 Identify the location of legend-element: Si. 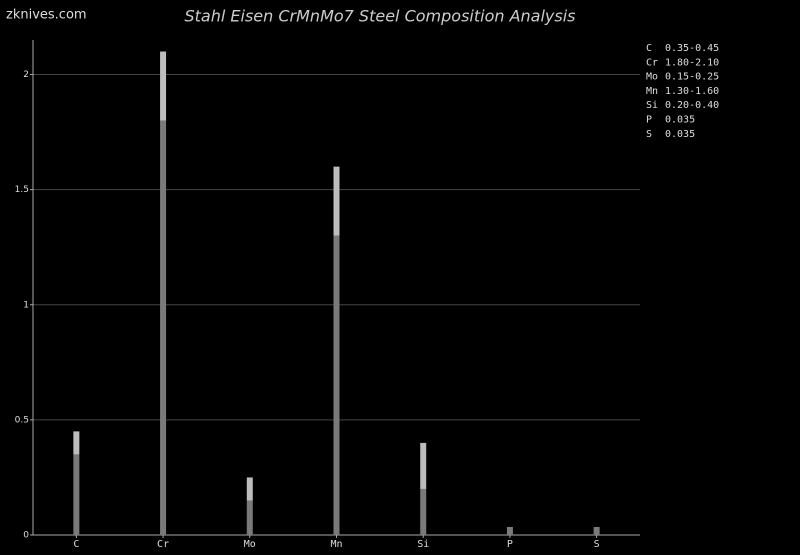
(652, 105).